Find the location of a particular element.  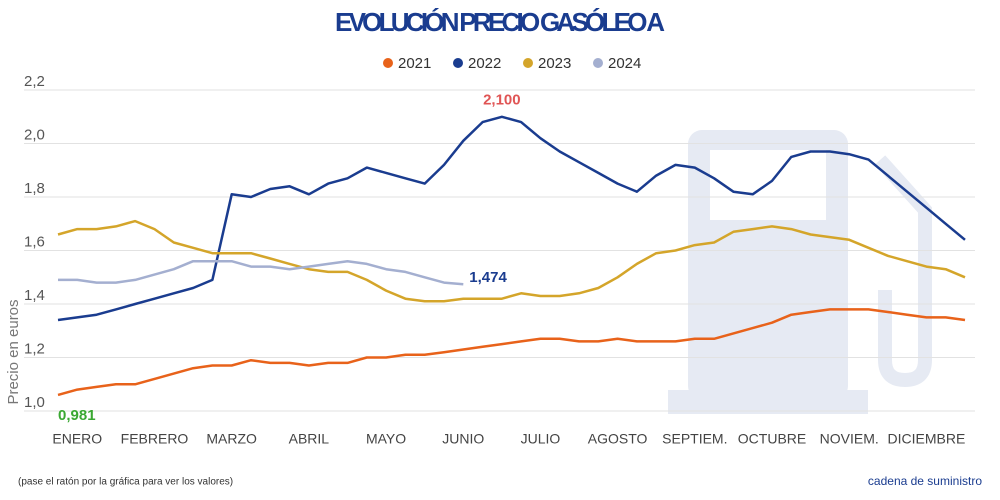

annotation: 1,474 is located at coordinates (488, 277).